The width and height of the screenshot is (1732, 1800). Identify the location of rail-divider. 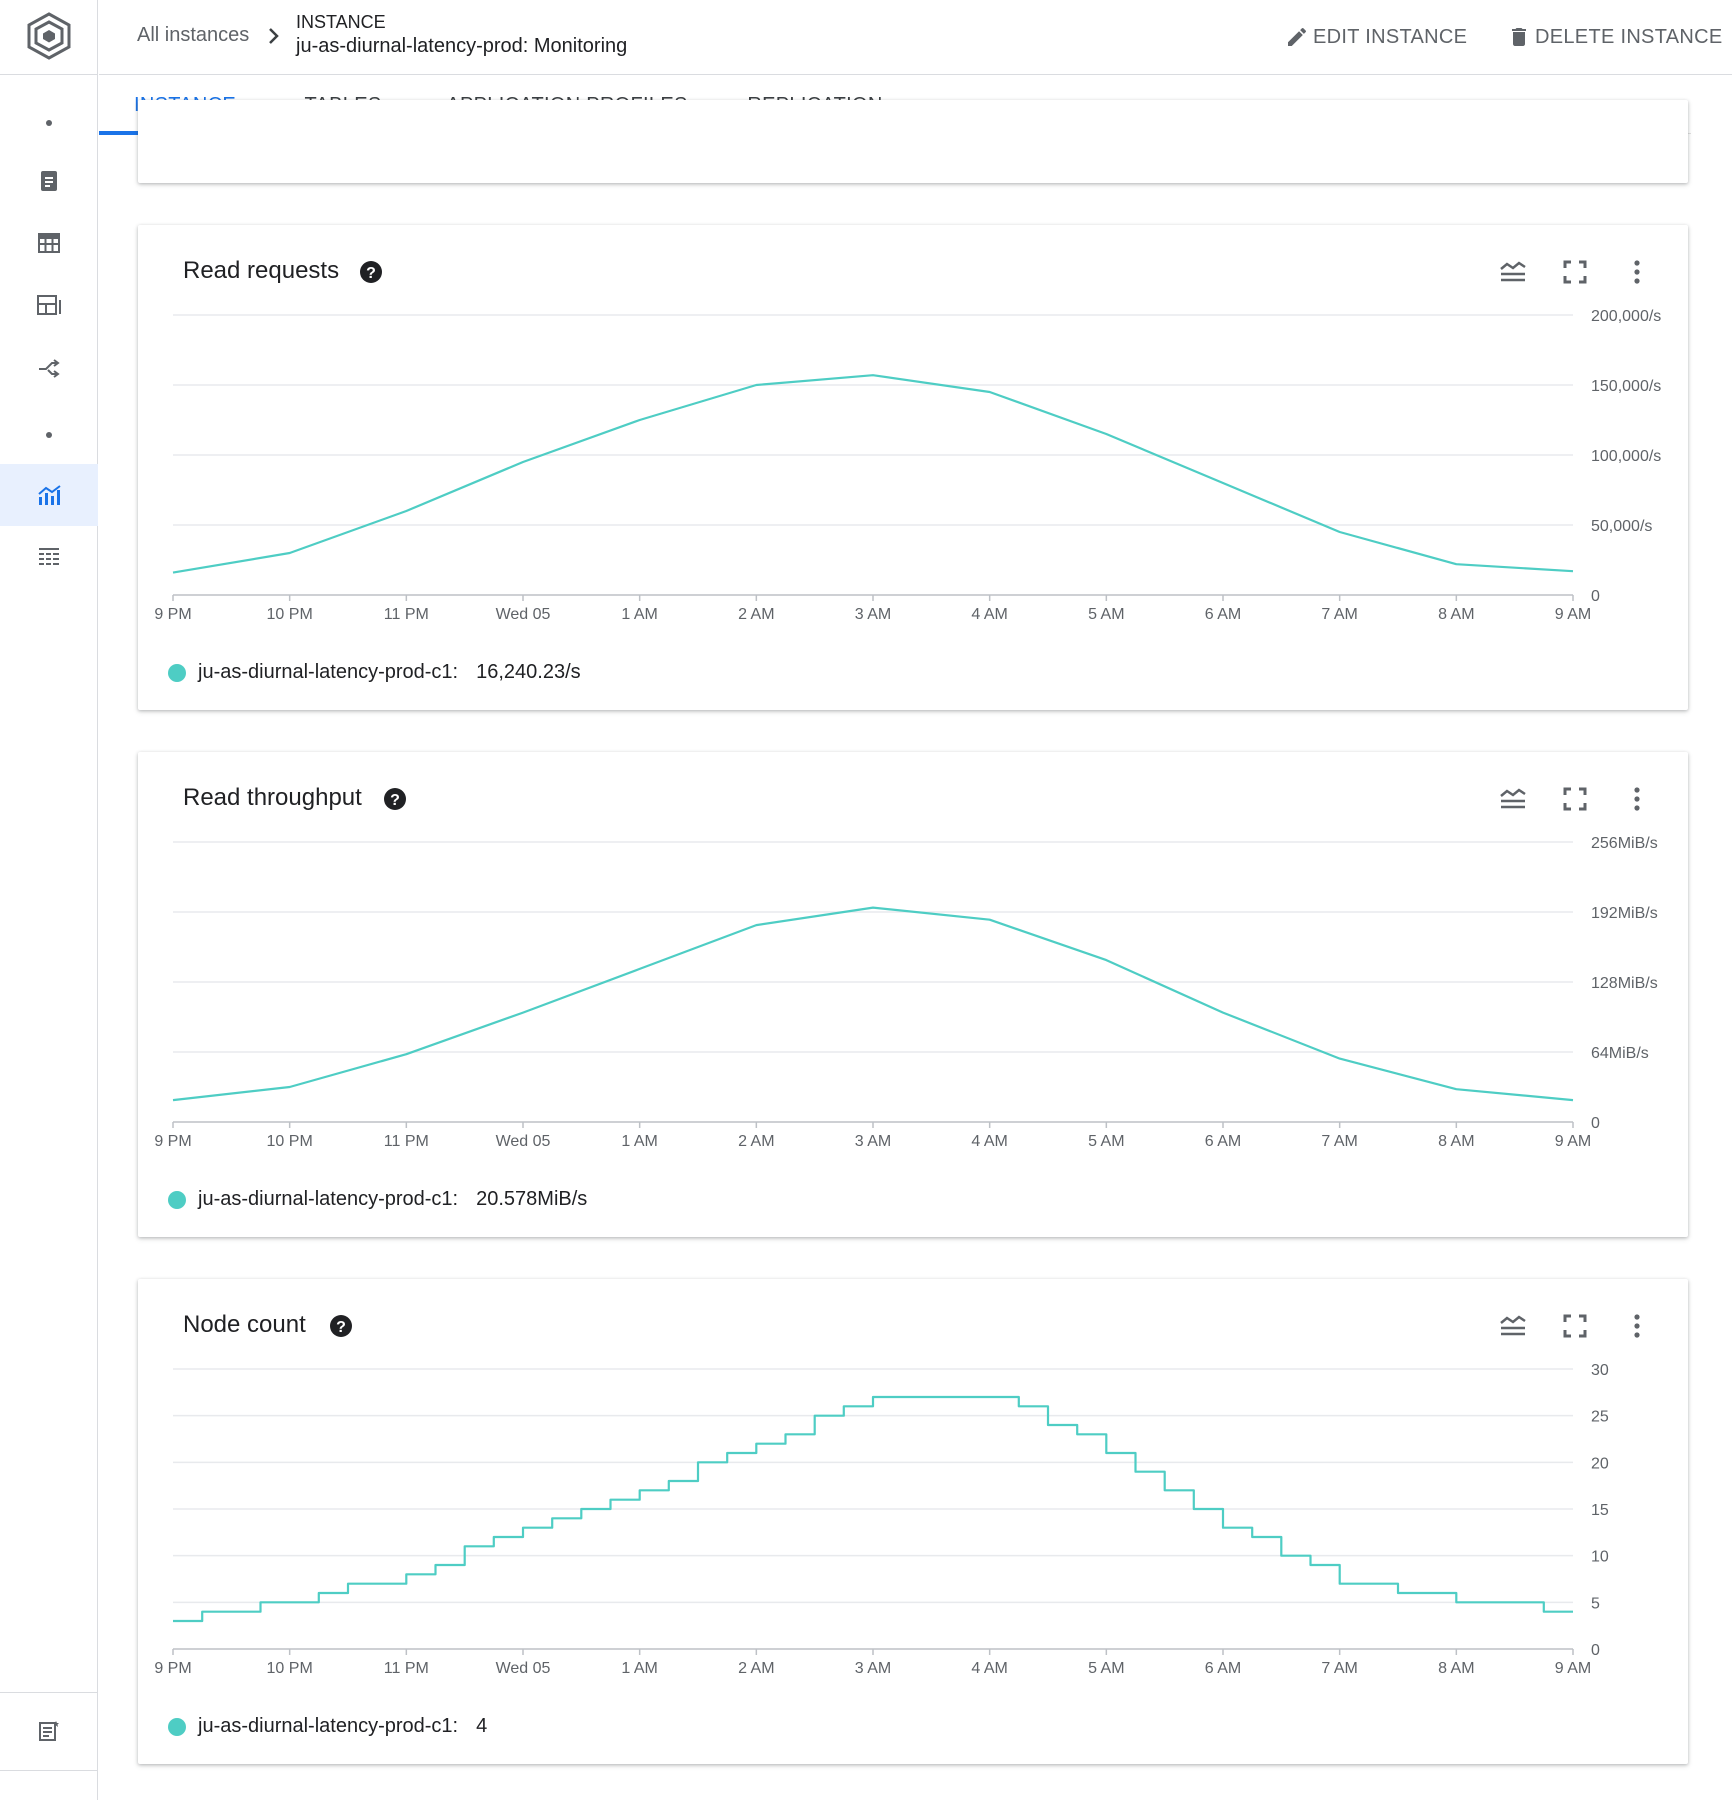
(49, 74).